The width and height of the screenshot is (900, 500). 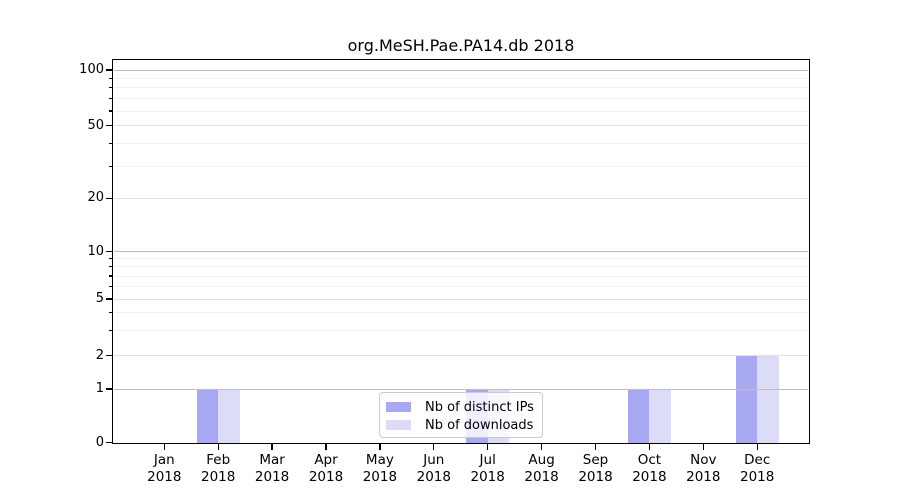 I want to click on y-axis-tick-label: 2, so click(x=99, y=355).